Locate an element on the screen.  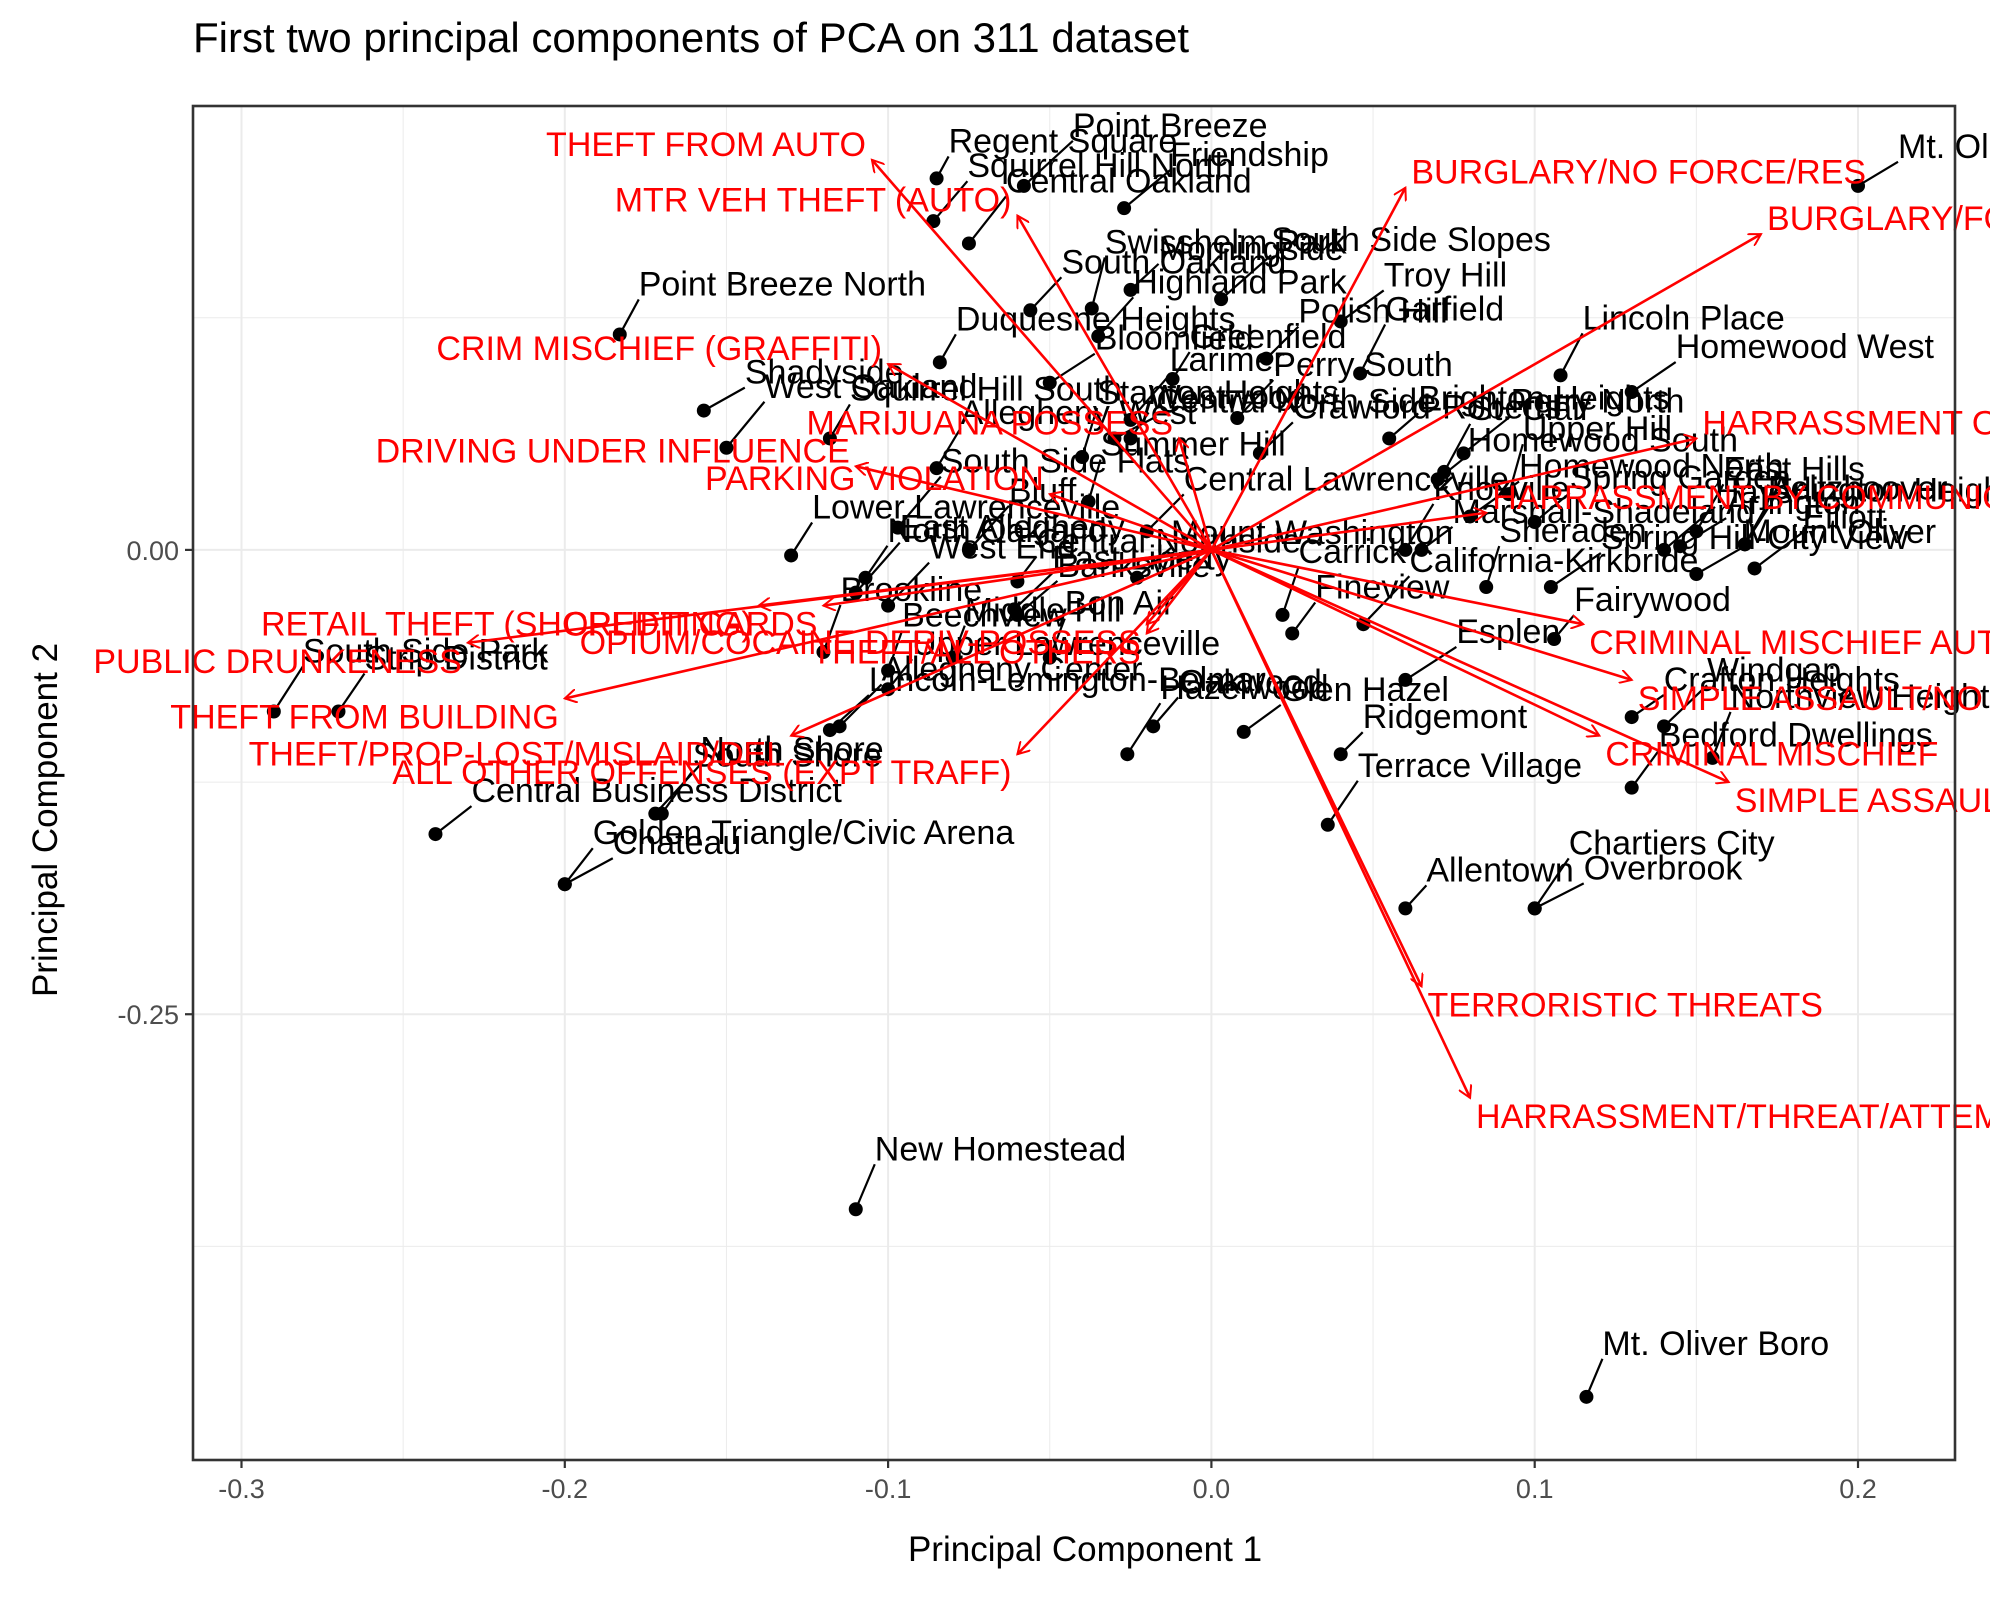
point-label: Hazelwood is located at coordinates (1244, 688).